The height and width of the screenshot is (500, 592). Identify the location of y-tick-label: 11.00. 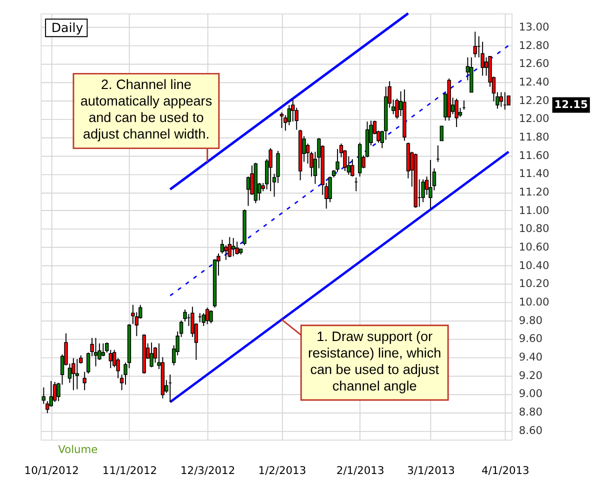
(534, 210).